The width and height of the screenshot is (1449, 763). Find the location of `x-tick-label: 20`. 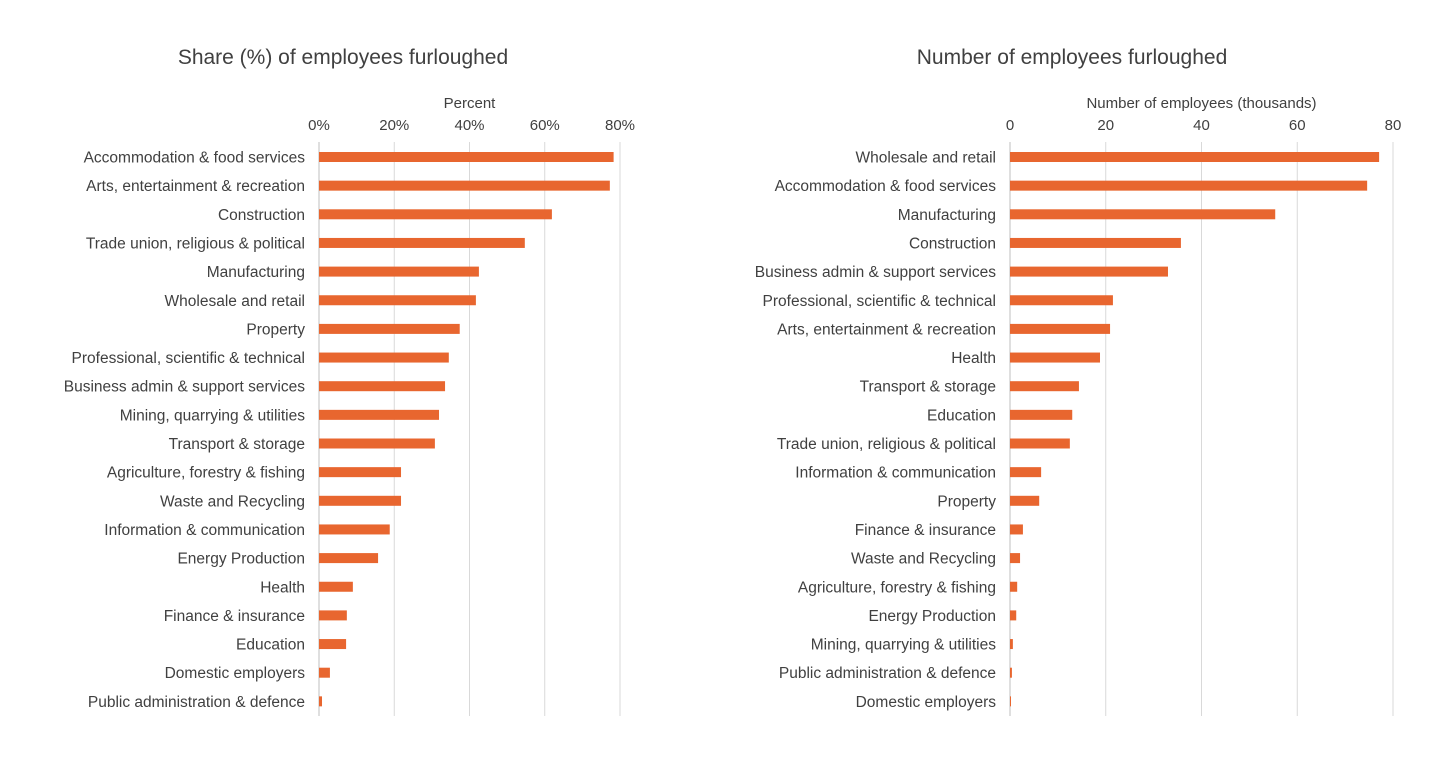

x-tick-label: 20 is located at coordinates (1105, 125).